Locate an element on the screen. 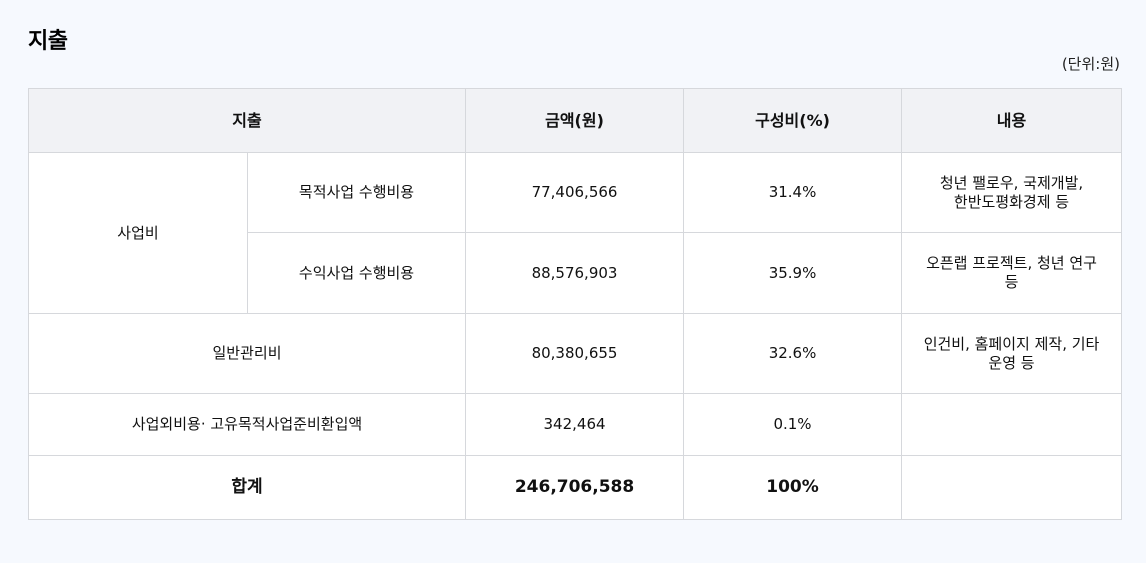 This screenshot has width=1146, height=563. row-amount: 342,464 is located at coordinates (575, 424).